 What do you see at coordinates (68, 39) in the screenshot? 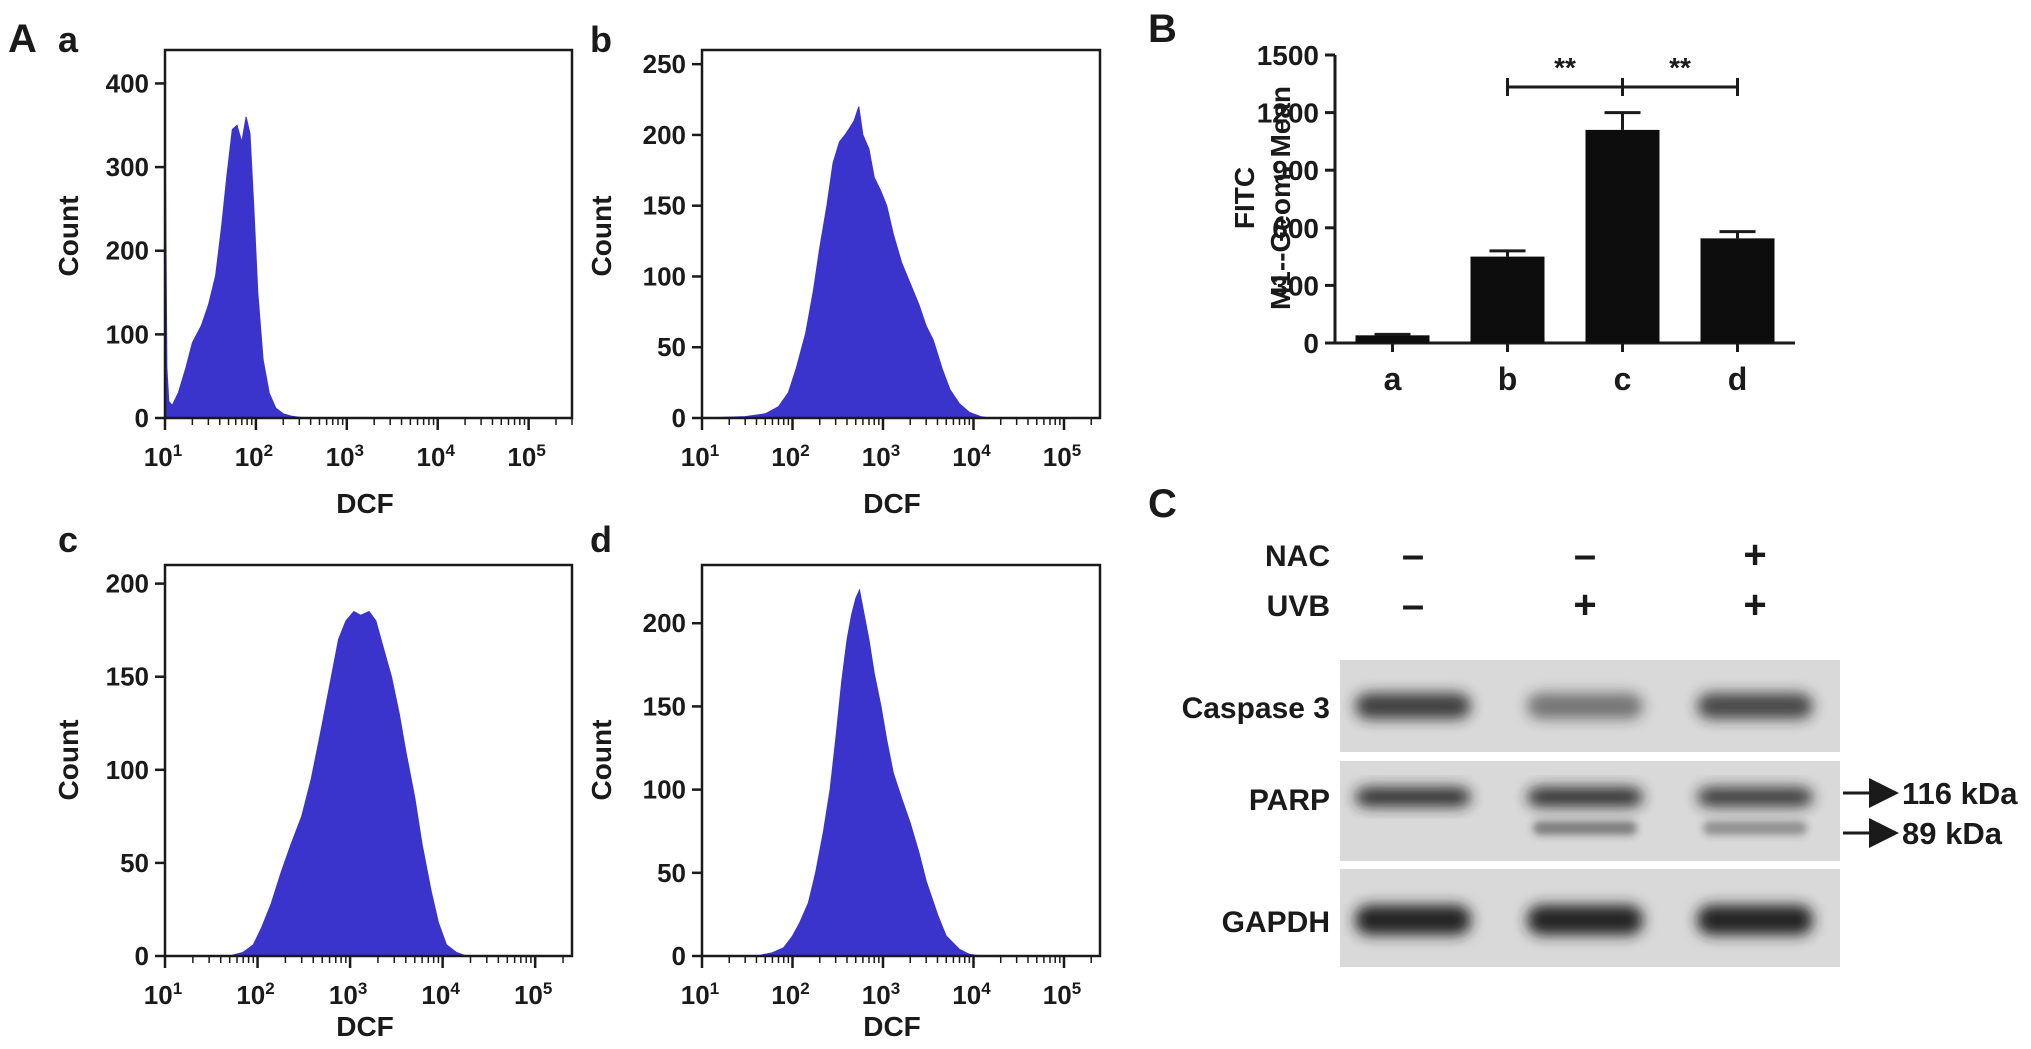
I see `panel-label: a` at bounding box center [68, 39].